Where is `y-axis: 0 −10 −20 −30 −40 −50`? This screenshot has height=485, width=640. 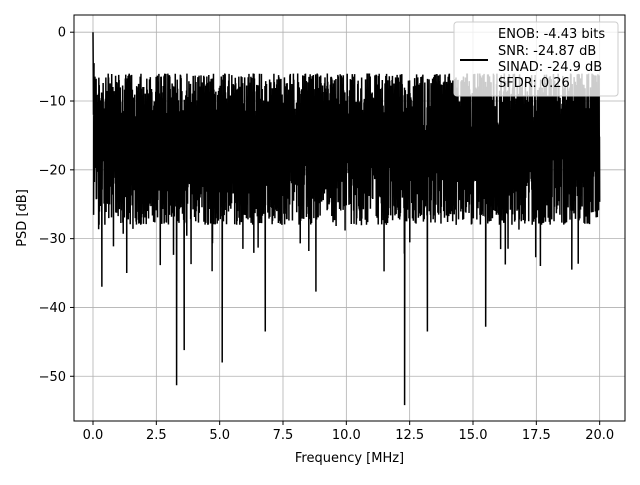 y-axis: 0 −10 −20 −30 −40 −50 is located at coordinates (56, 205).